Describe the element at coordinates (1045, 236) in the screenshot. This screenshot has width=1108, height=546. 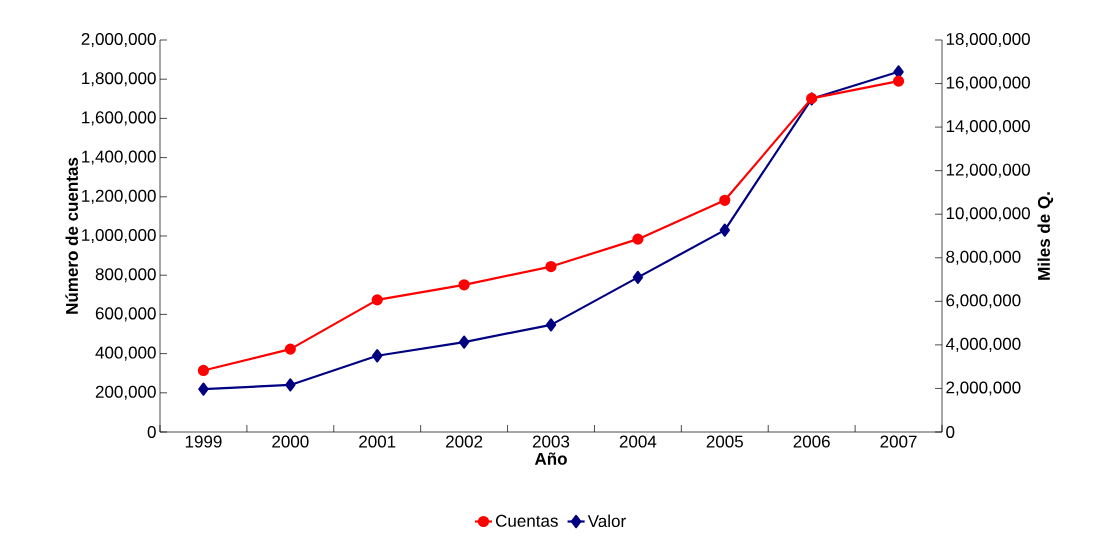
I see `y2-axis-title: Miles de Q.` at that location.